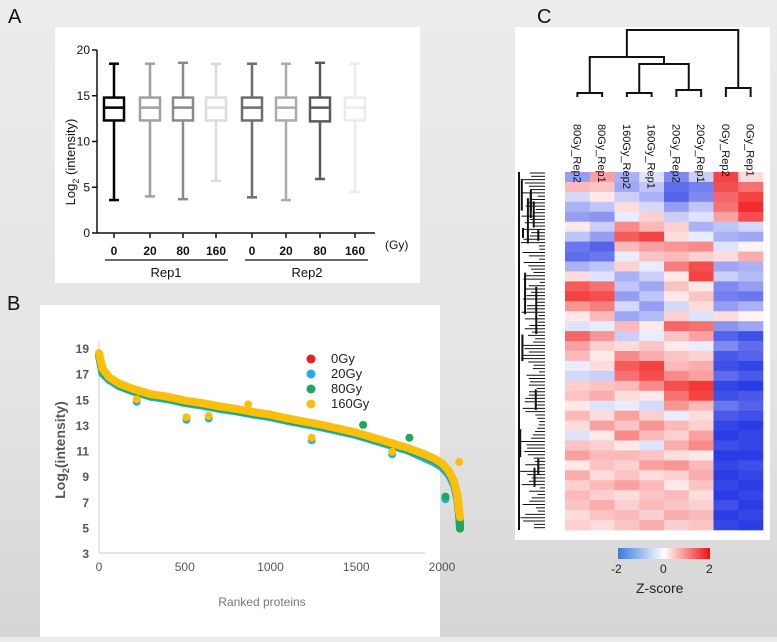 The height and width of the screenshot is (642, 777). Describe the element at coordinates (355, 109) in the screenshot. I see `box-iqr` at that location.